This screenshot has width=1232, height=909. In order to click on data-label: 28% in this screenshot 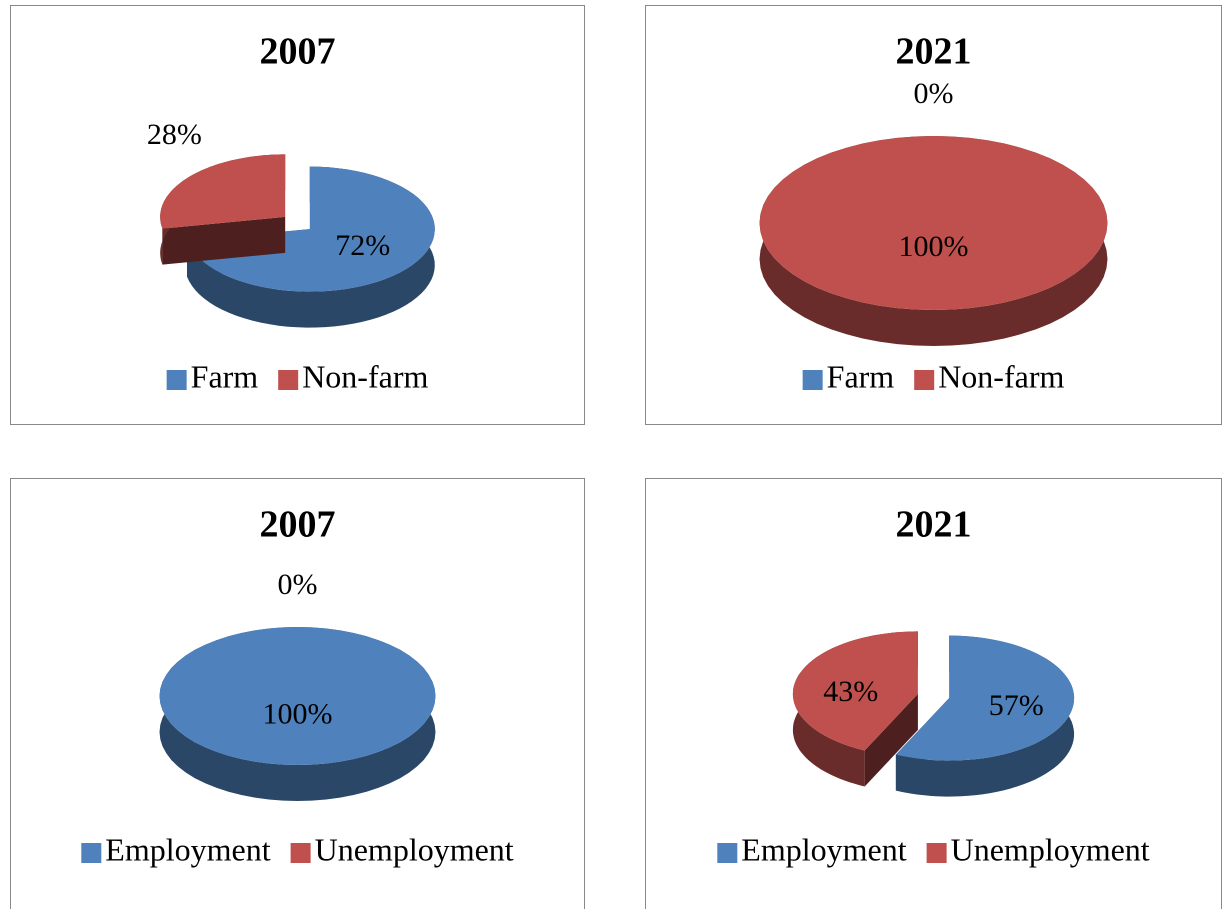, I will do `click(174, 134)`.